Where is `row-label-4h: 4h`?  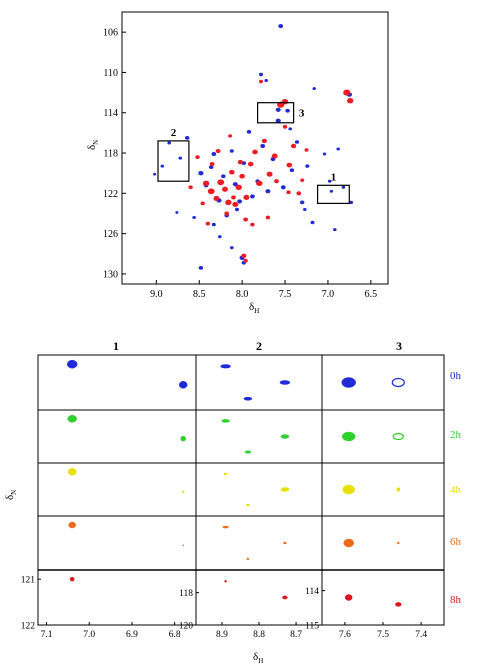
row-label-4h: 4h is located at coordinates (456, 490).